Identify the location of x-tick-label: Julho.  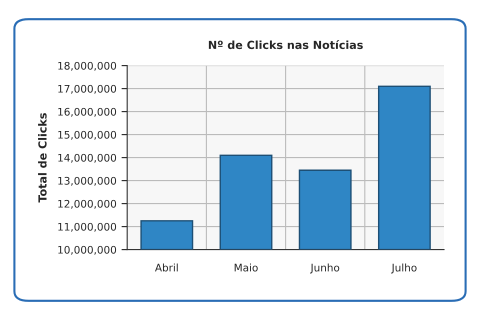
(404, 268).